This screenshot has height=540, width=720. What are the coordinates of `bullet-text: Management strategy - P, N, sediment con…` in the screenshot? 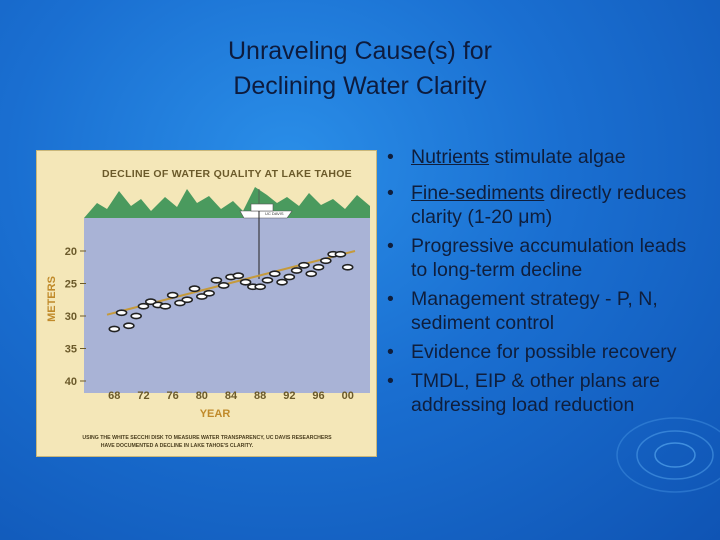 It's located at (534, 311).